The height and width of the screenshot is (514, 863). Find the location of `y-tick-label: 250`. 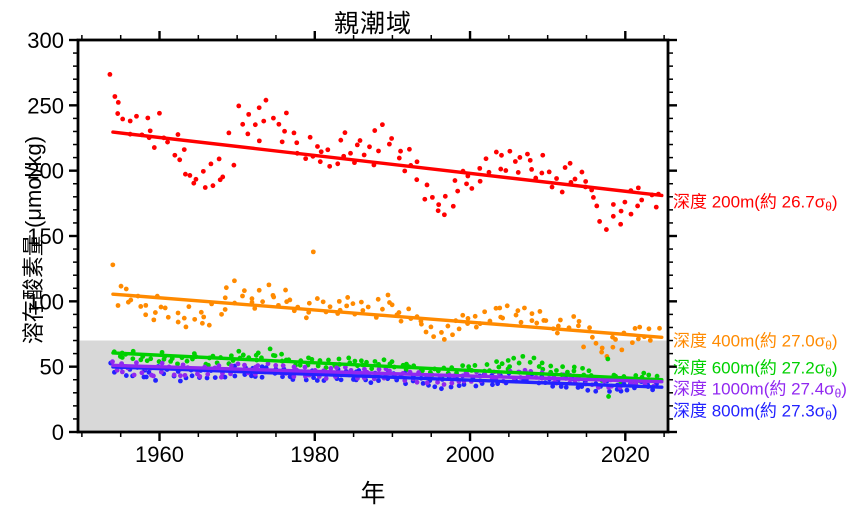

y-tick-label: 250 is located at coordinates (45, 105).